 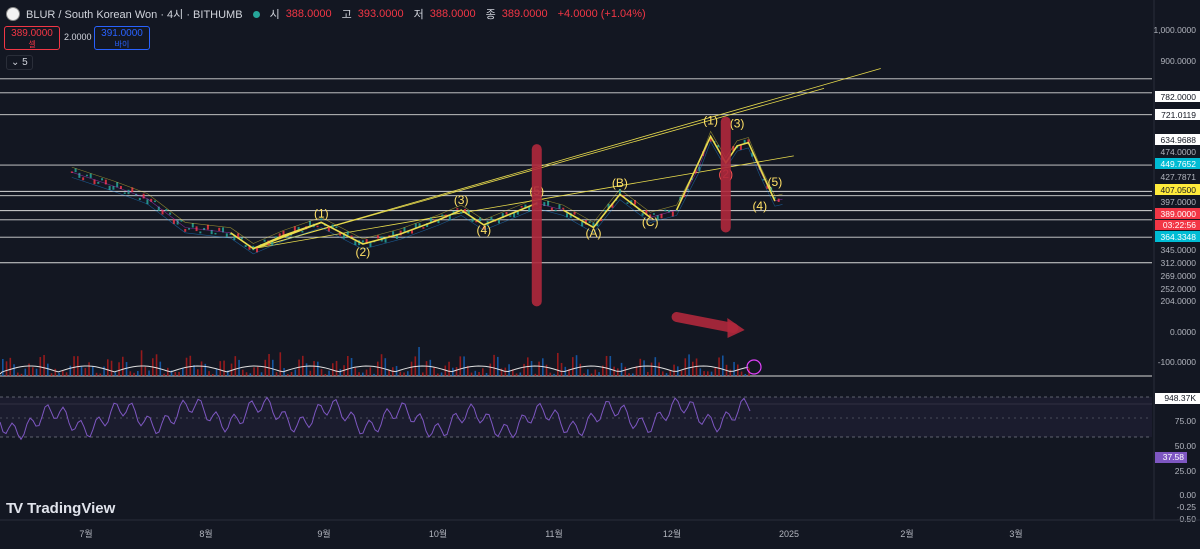 What do you see at coordinates (705, 322) in the screenshot?
I see `annotation-arrow-shaft` at bounding box center [705, 322].